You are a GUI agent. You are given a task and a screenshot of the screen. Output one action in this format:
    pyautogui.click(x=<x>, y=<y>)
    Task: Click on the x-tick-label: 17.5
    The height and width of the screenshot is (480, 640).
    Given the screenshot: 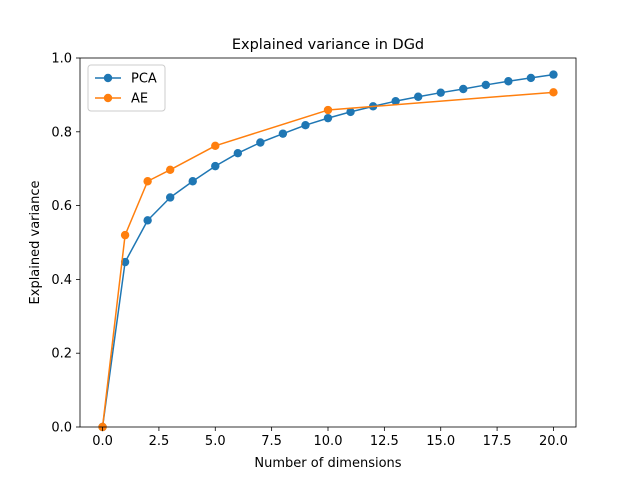 What is the action you would take?
    pyautogui.click(x=497, y=441)
    